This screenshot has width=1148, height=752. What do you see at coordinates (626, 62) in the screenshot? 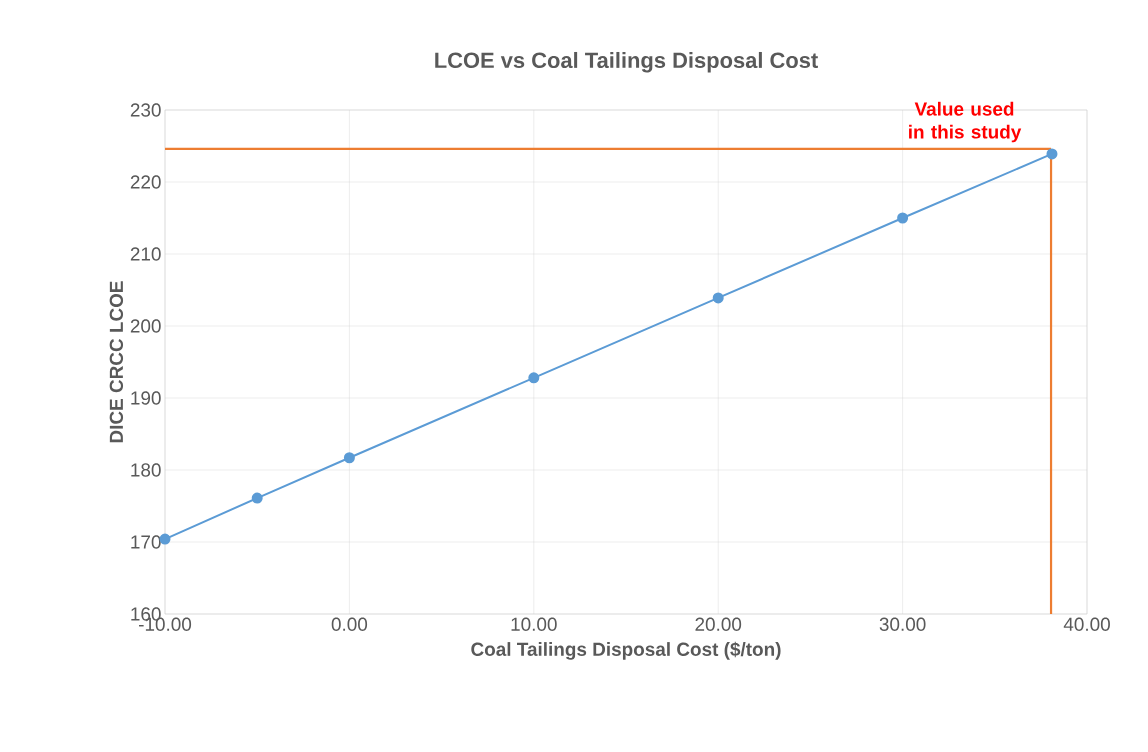
I see `chart-title: LCOE vs Coal Tailings Disposal Cost` at bounding box center [626, 62].